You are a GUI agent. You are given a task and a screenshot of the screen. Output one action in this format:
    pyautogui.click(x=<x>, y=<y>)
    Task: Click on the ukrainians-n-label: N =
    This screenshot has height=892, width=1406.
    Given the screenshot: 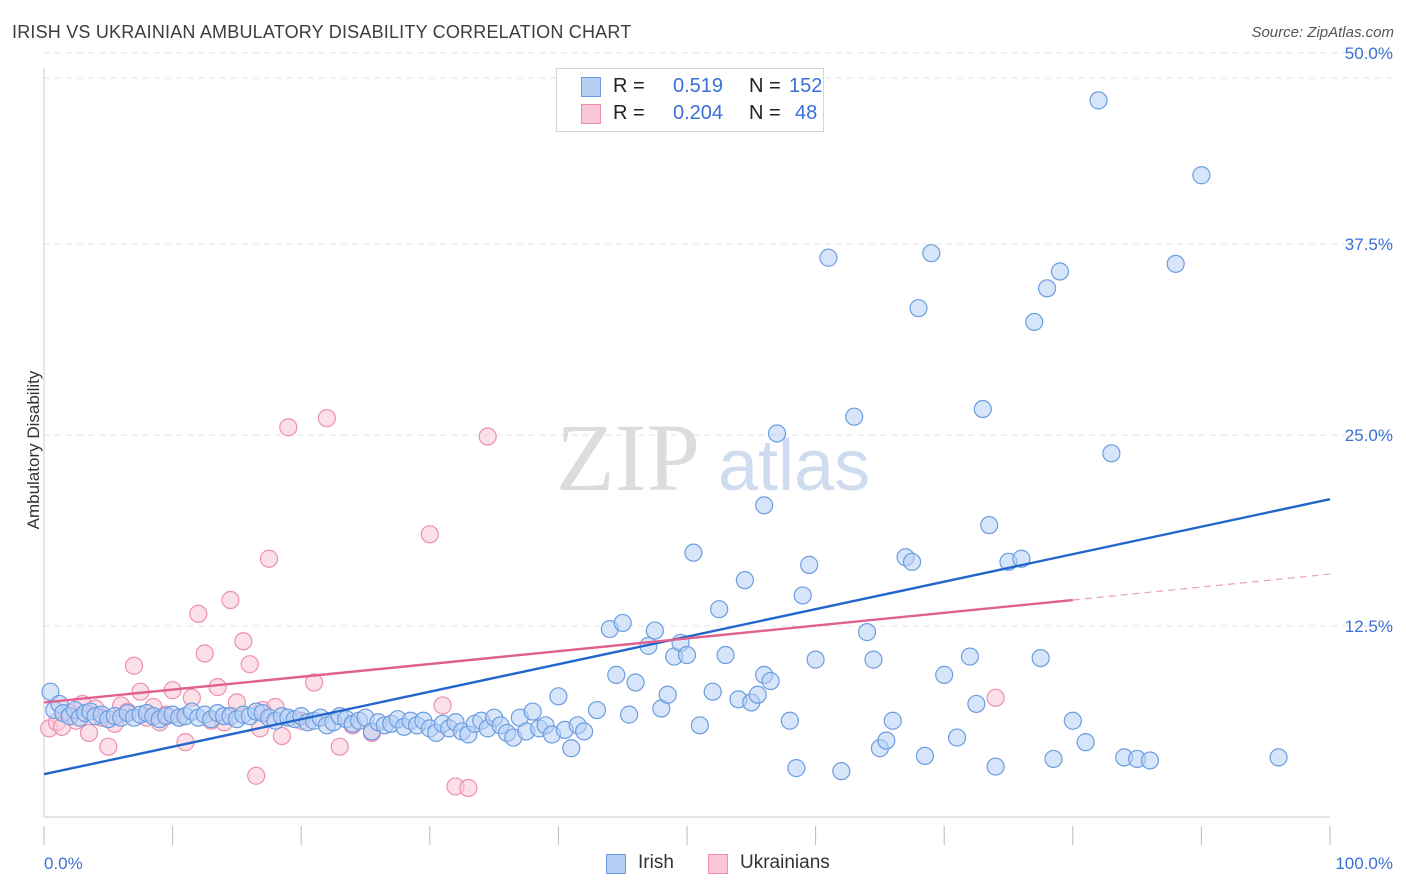 What is the action you would take?
    pyautogui.click(x=765, y=113)
    